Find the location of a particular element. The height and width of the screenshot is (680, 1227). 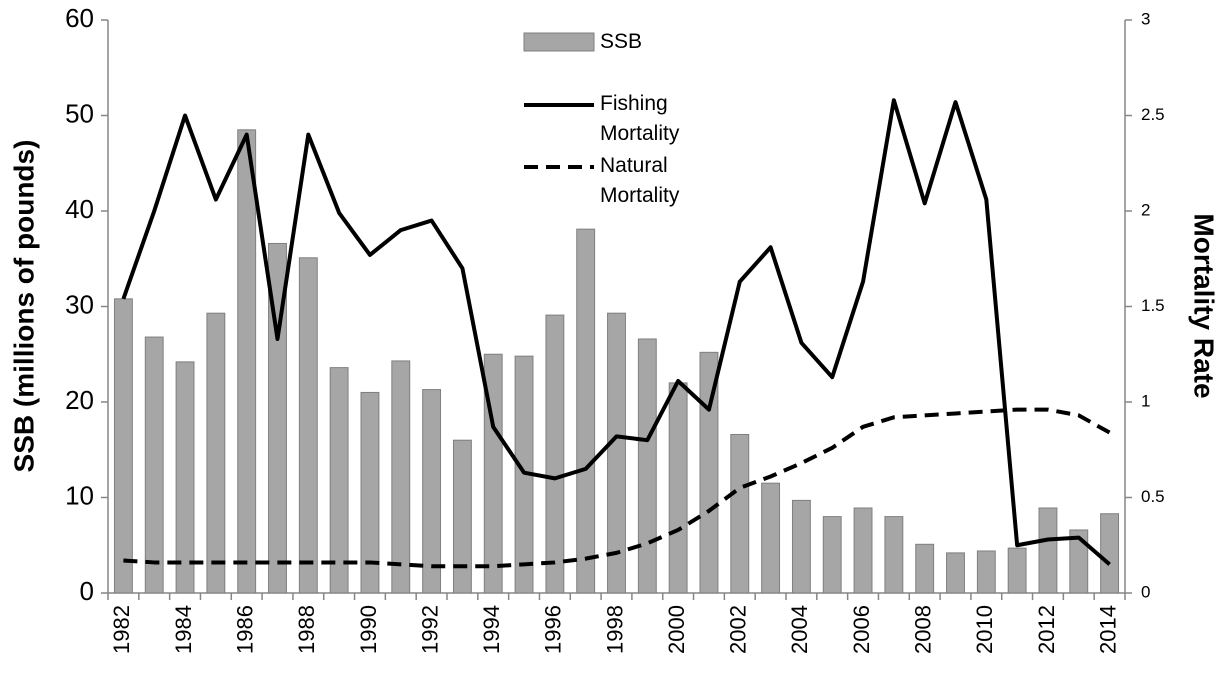

y2-tick-label: 2 is located at coordinates (1145, 209).